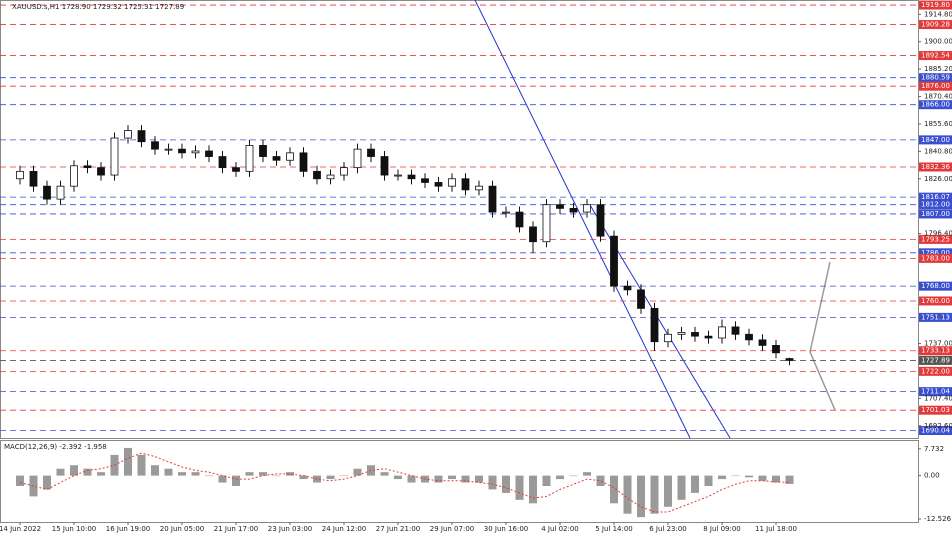 This screenshot has width=952, height=535. Describe the element at coordinates (935, 431) in the screenshot. I see `level-label: 1690.04` at that location.